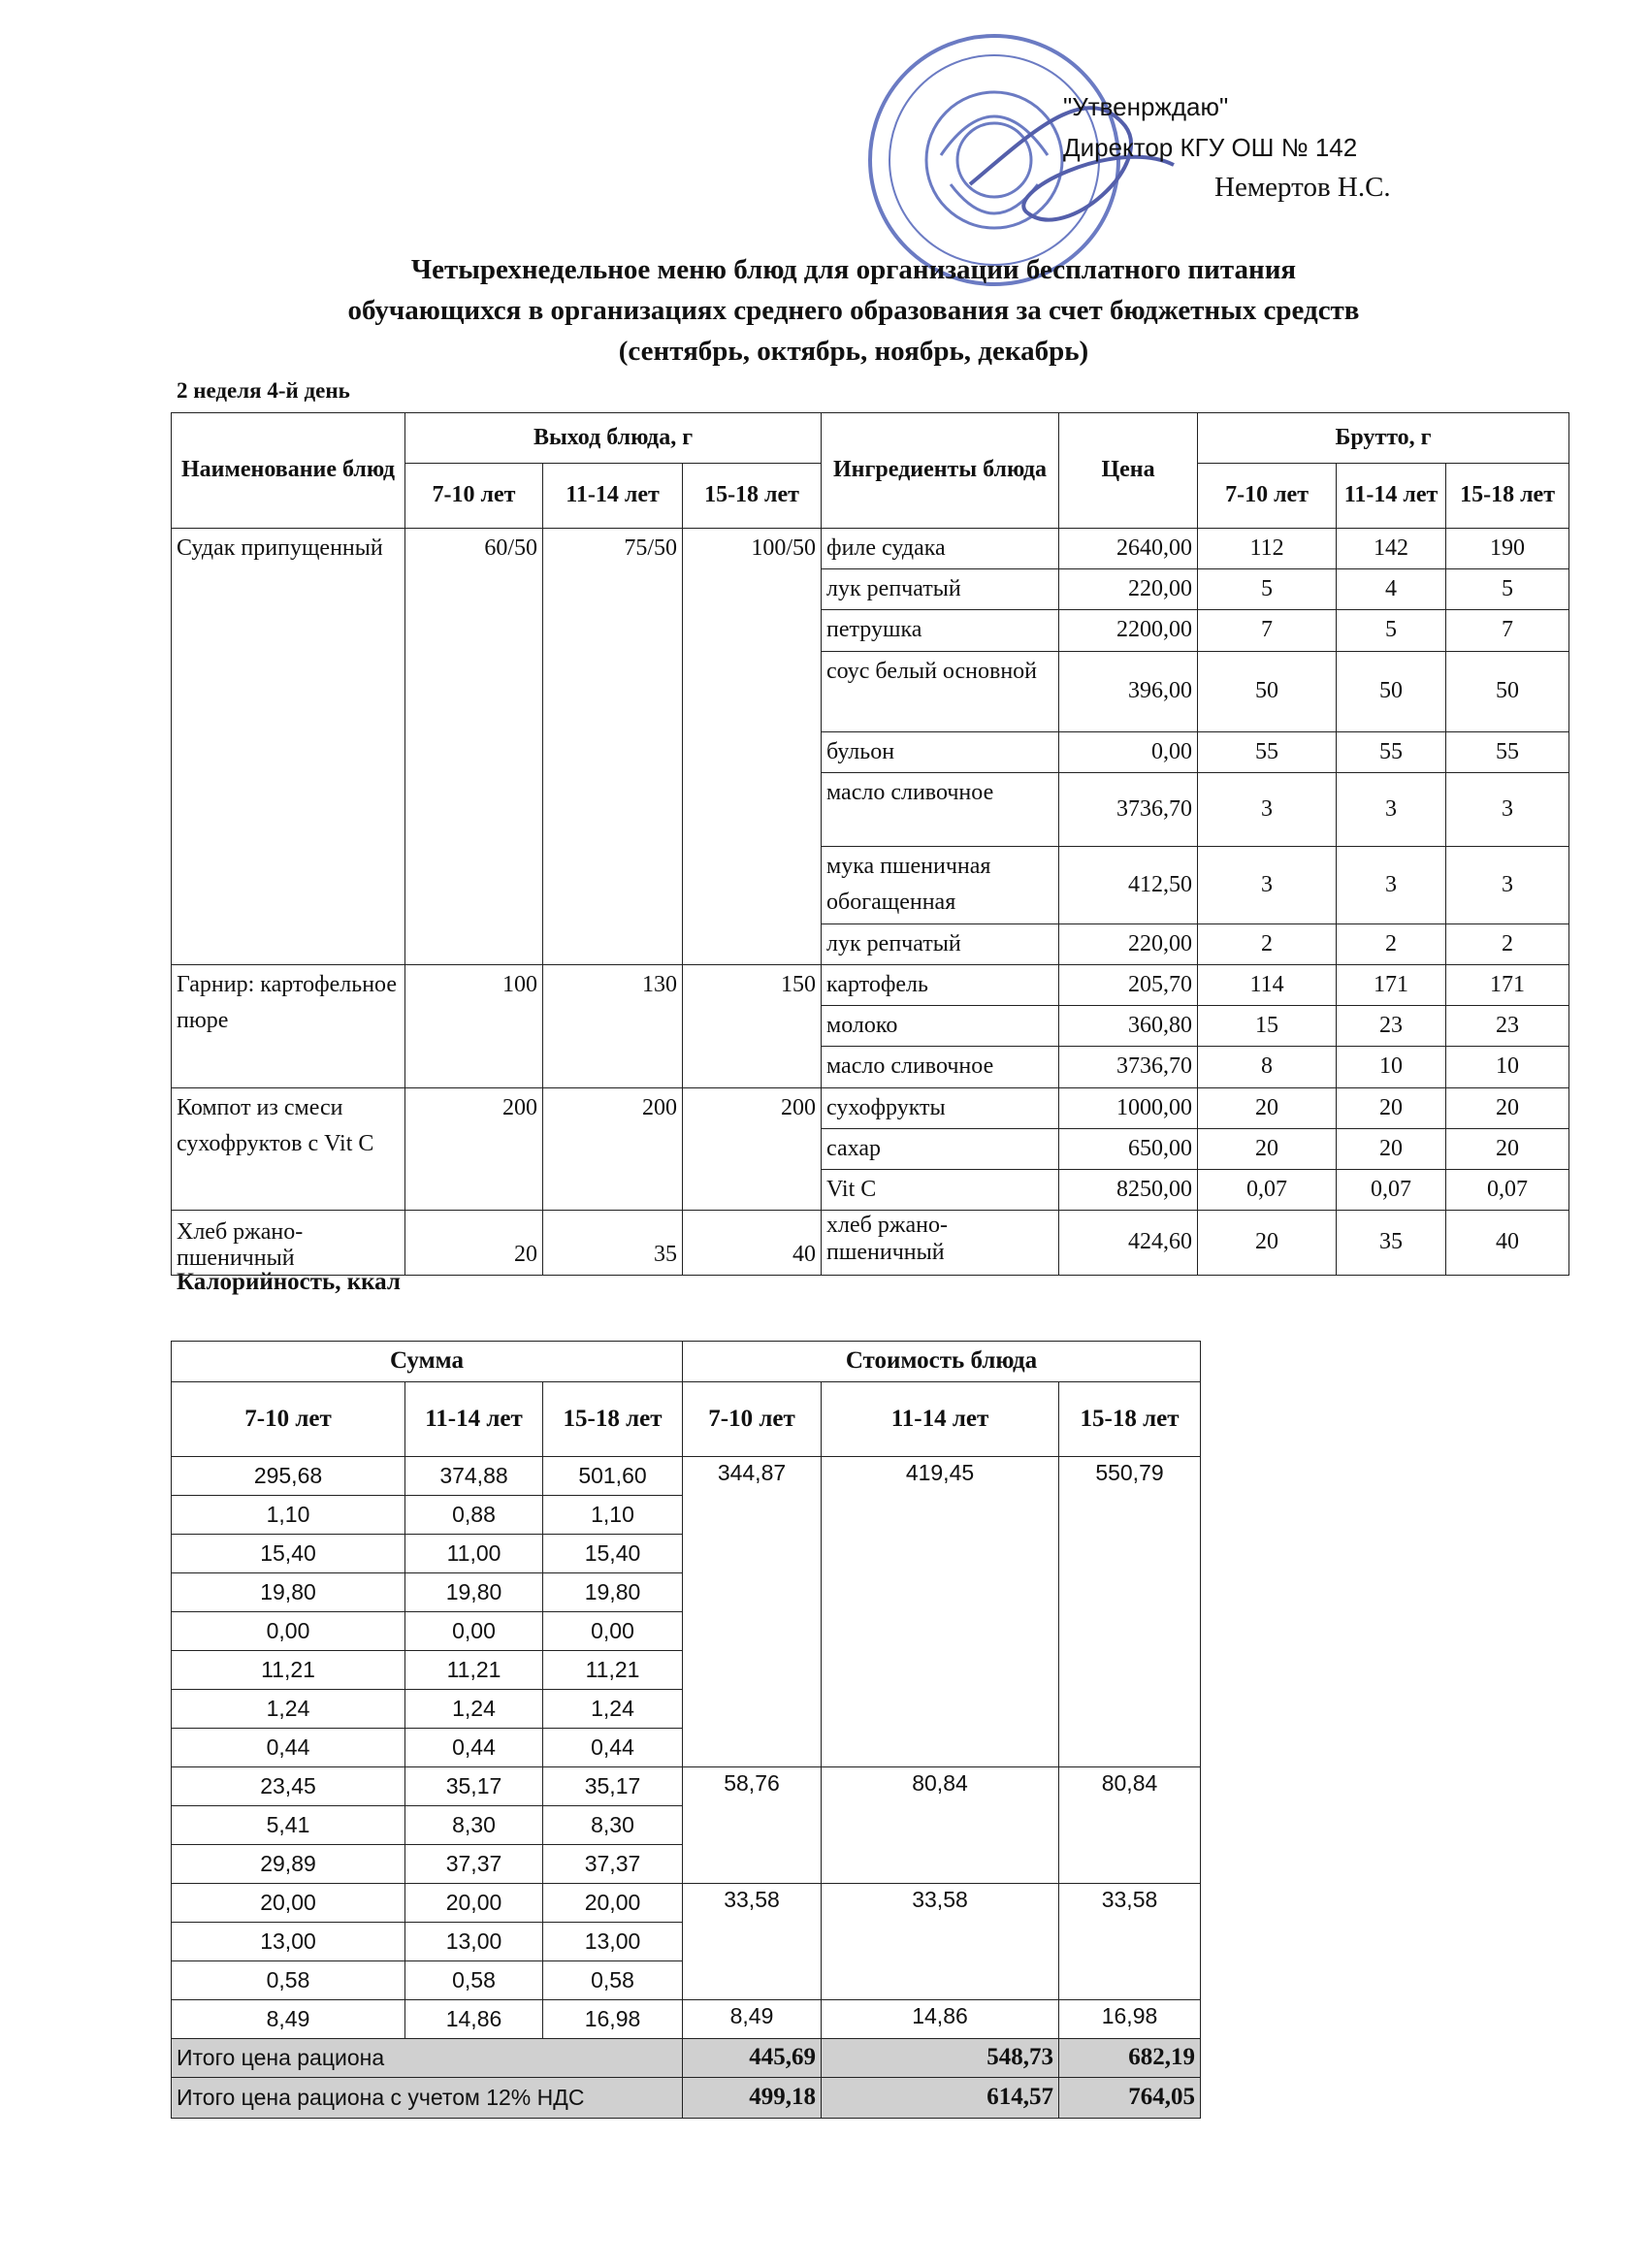  I want to click on cost-row: 8,49 14,86 16,98 8,49 14,86 16,98, so click(686, 2019).